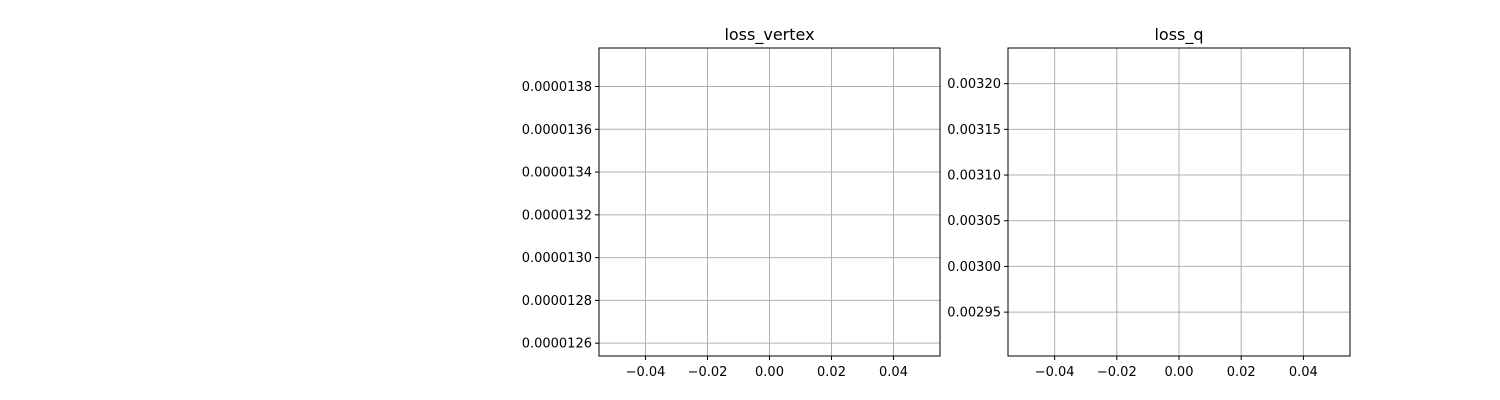 Image resolution: width=1500 pixels, height=400 pixels. What do you see at coordinates (557, 130) in the screenshot?
I see `loss-vertex-y-tick-label: 0.0000136` at bounding box center [557, 130].